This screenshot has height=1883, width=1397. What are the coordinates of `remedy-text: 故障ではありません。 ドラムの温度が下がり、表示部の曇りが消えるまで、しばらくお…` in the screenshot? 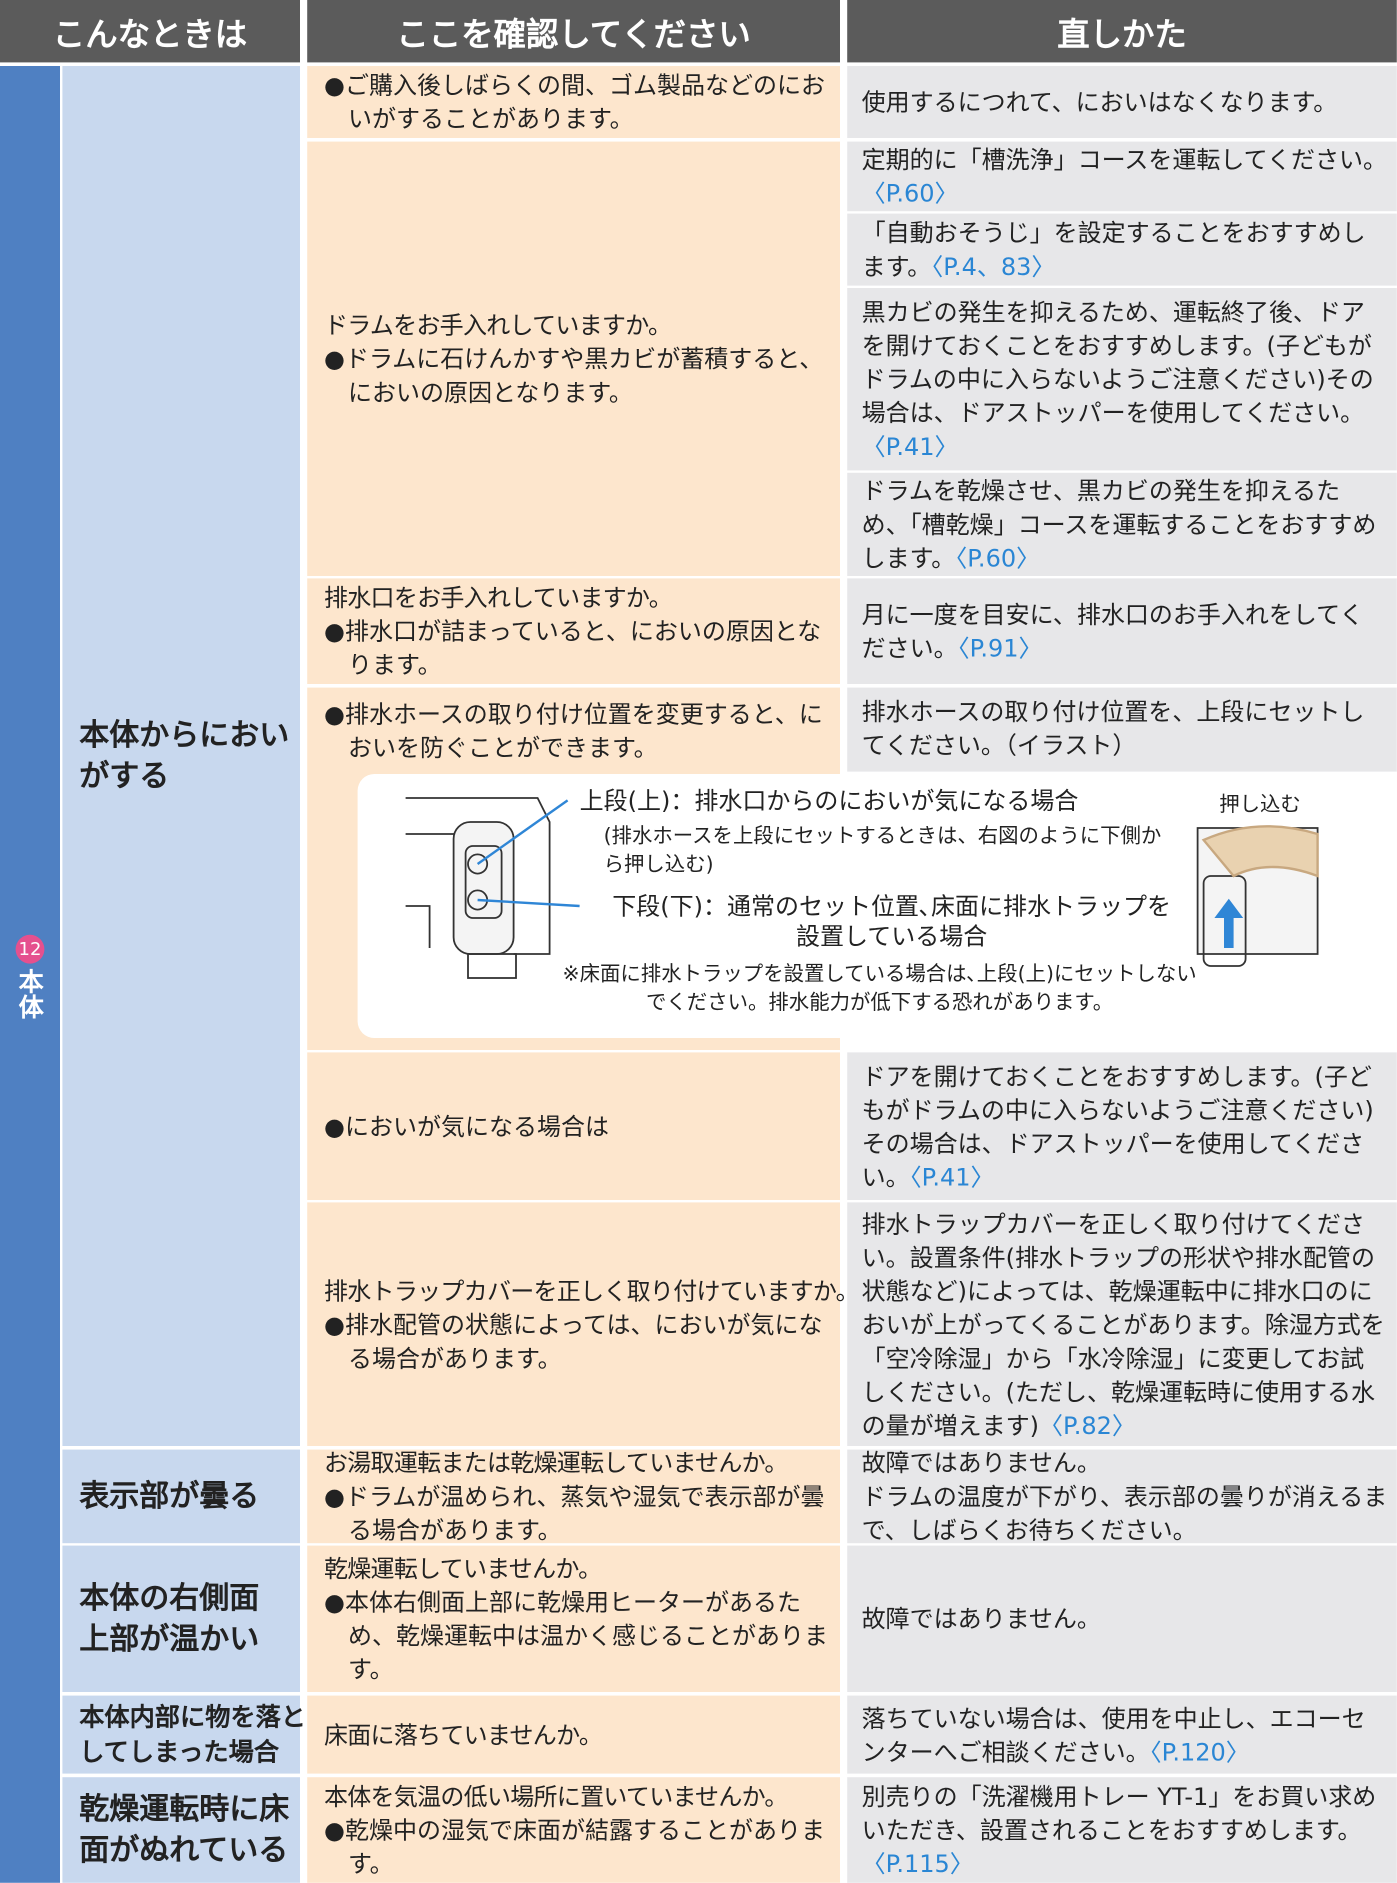 It's located at (1125, 1496).